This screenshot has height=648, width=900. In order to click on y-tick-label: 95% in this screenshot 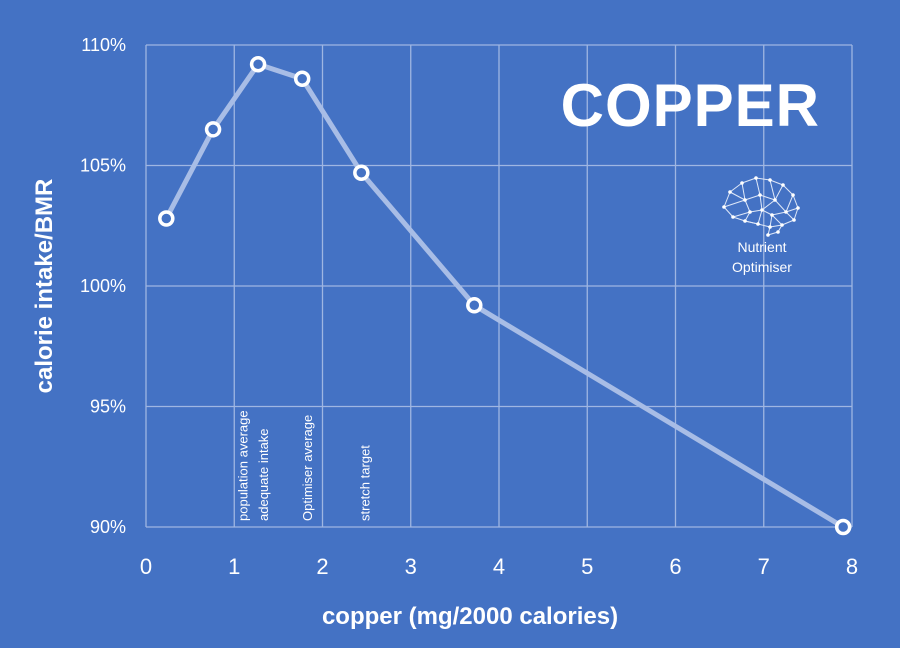, I will do `click(108, 406)`.